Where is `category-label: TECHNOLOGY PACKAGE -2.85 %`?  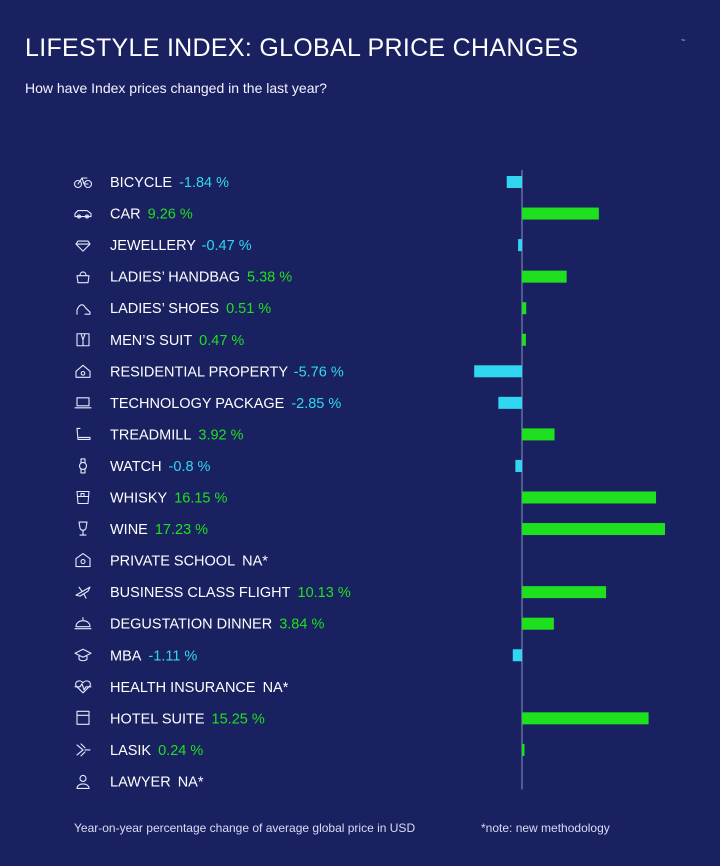 category-label: TECHNOLOGY PACKAGE -2.85 % is located at coordinates (225, 404).